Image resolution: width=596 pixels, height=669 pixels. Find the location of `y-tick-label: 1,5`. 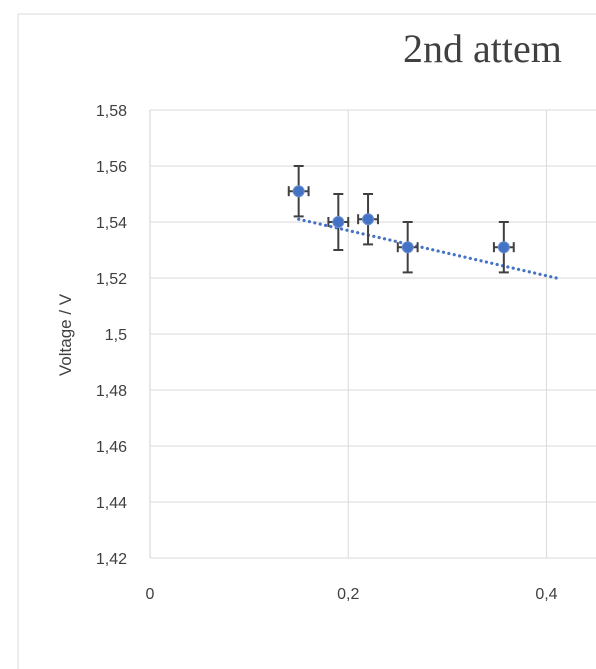

y-tick-label: 1,5 is located at coordinates (116, 335).